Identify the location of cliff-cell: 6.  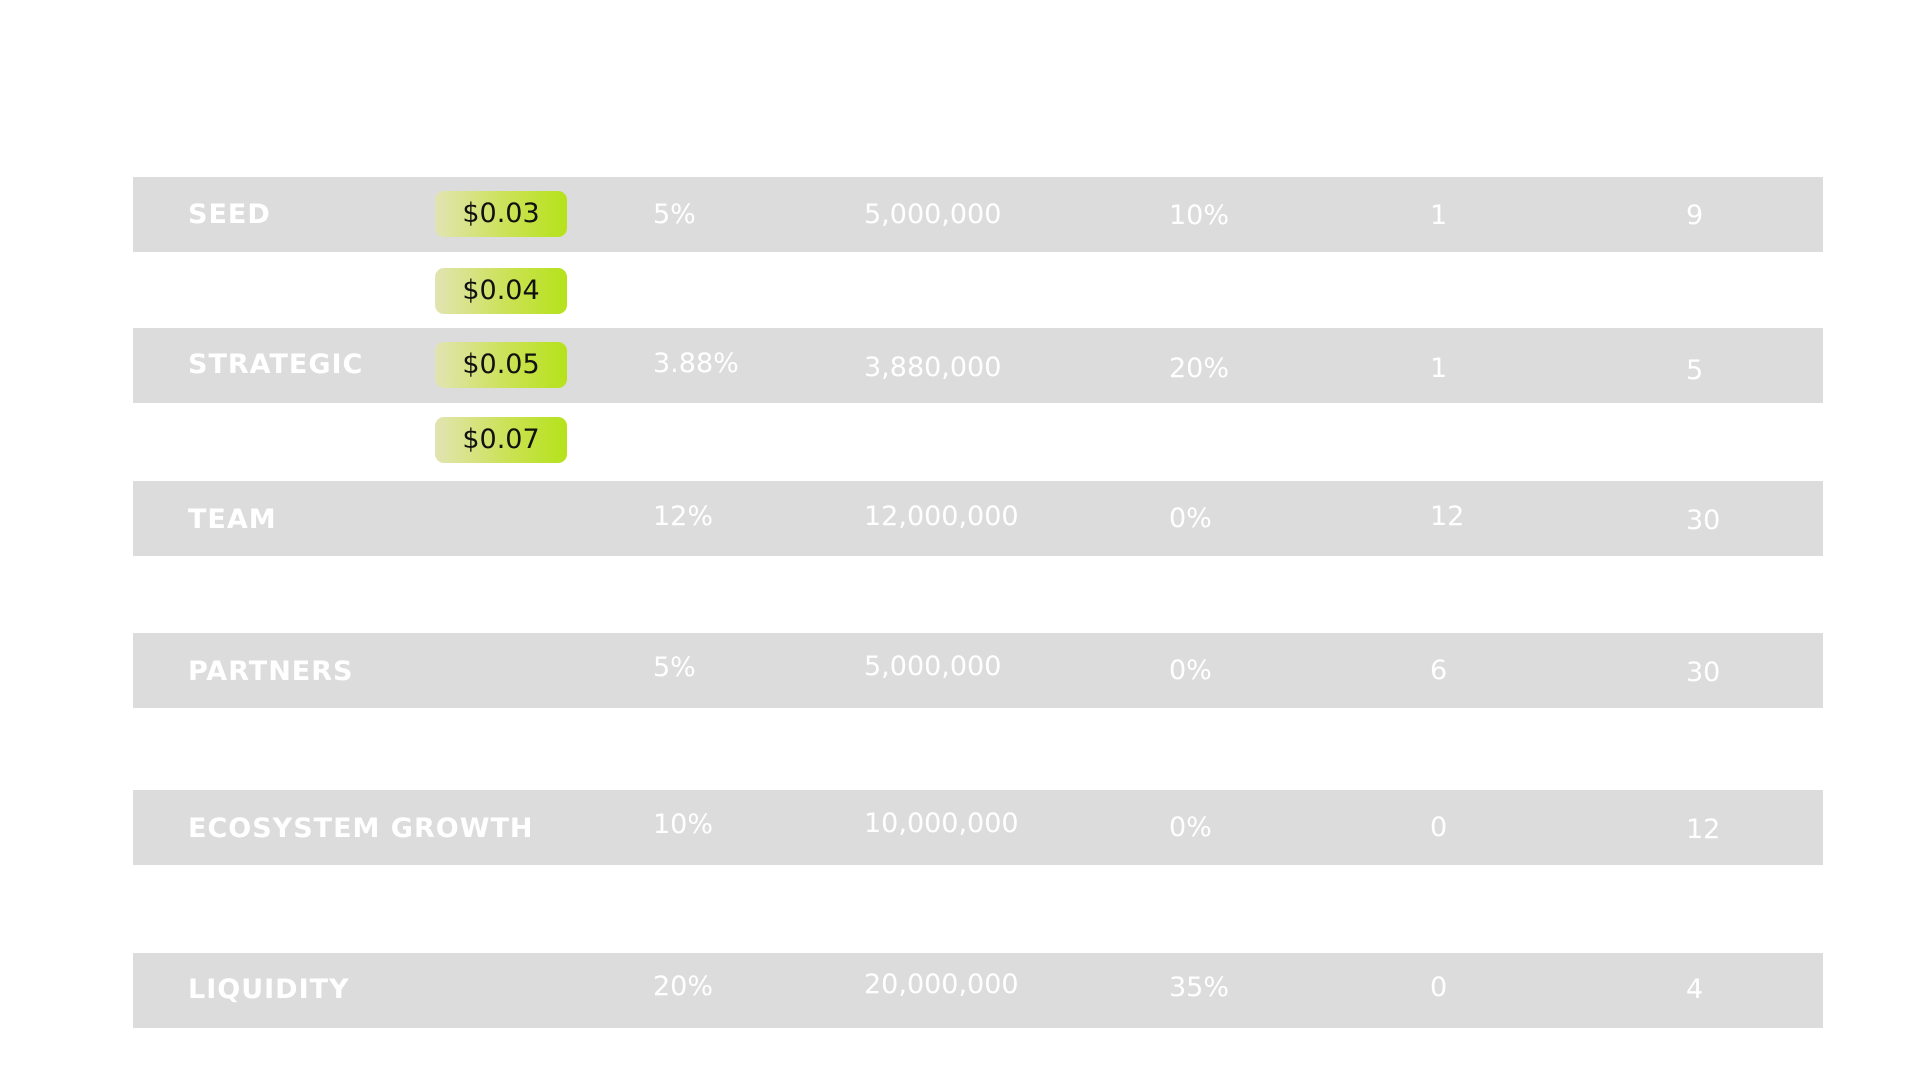
(1439, 670).